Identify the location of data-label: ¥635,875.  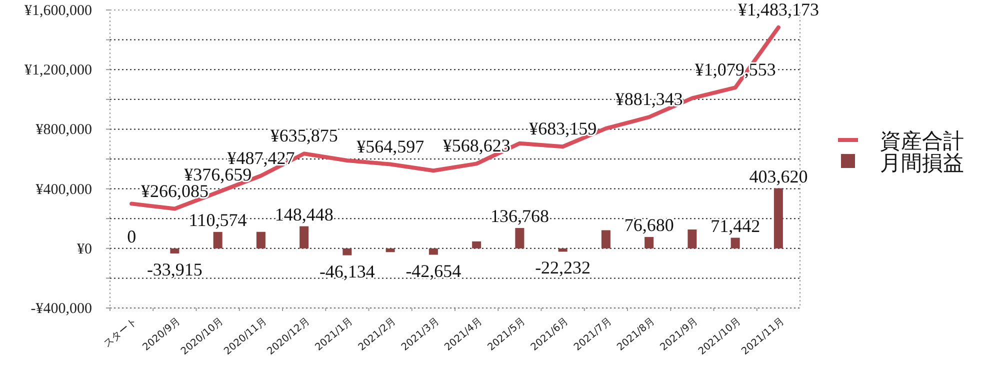
(304, 136).